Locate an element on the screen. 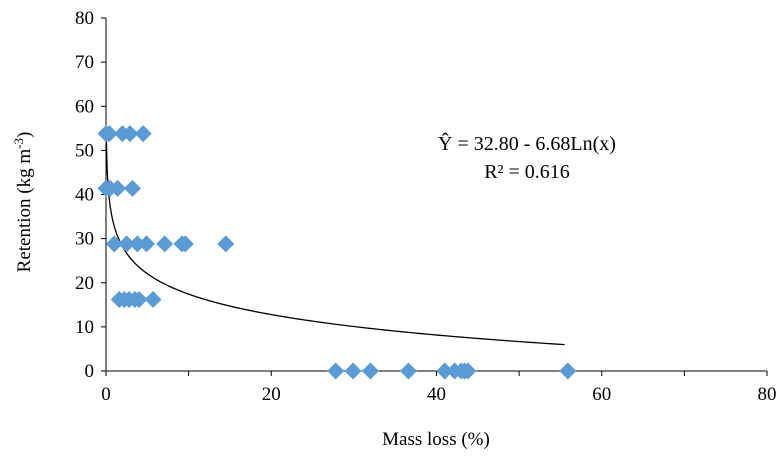 The width and height of the screenshot is (783, 457). y-tick-label: 40 is located at coordinates (84, 195).